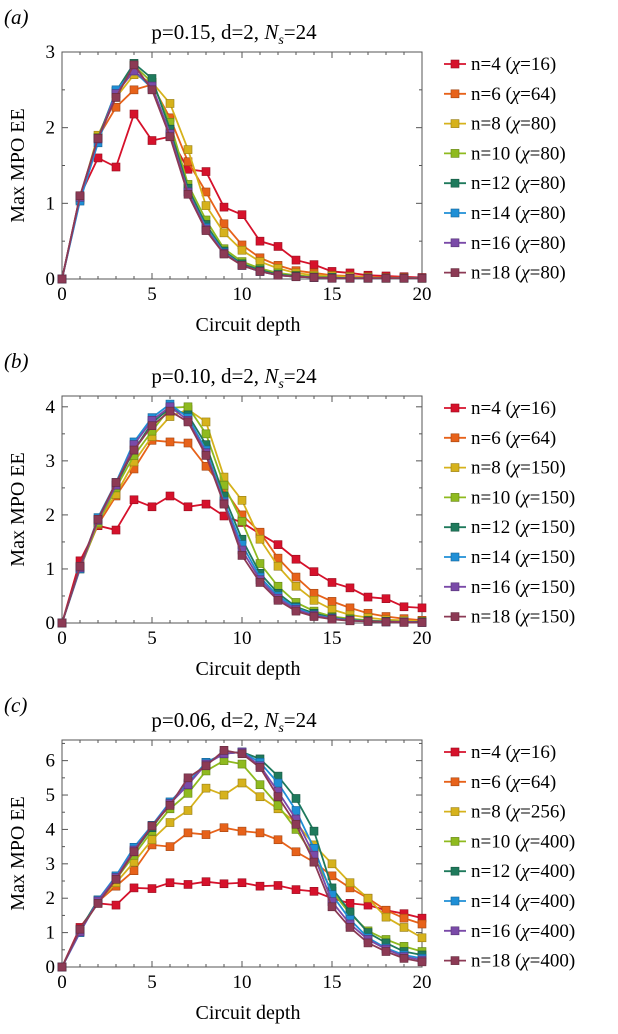  I want to click on legend-label: n=16 (χ=150), so click(523, 587).